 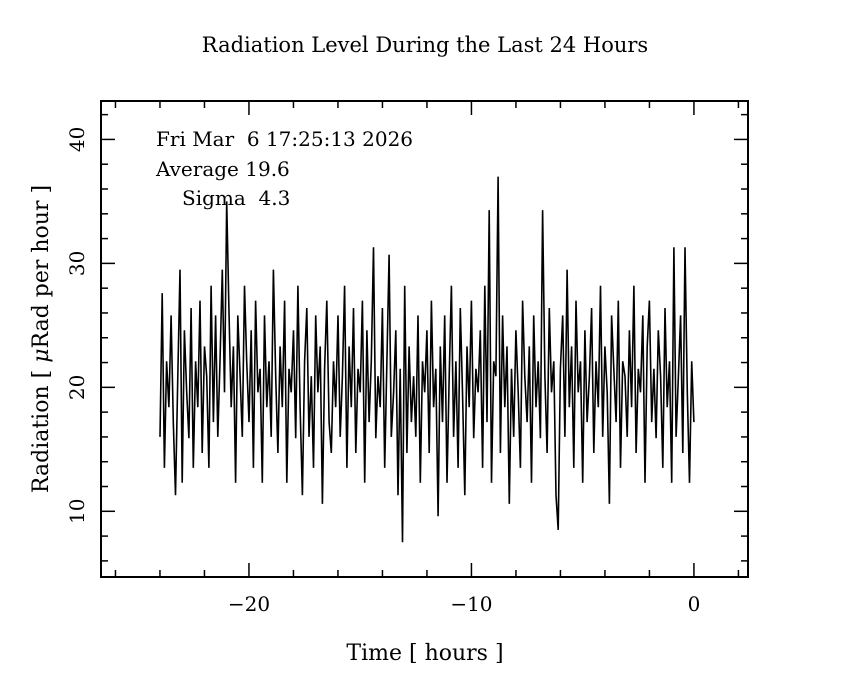 What do you see at coordinates (694, 604) in the screenshot?
I see `x-tick-label: 0` at bounding box center [694, 604].